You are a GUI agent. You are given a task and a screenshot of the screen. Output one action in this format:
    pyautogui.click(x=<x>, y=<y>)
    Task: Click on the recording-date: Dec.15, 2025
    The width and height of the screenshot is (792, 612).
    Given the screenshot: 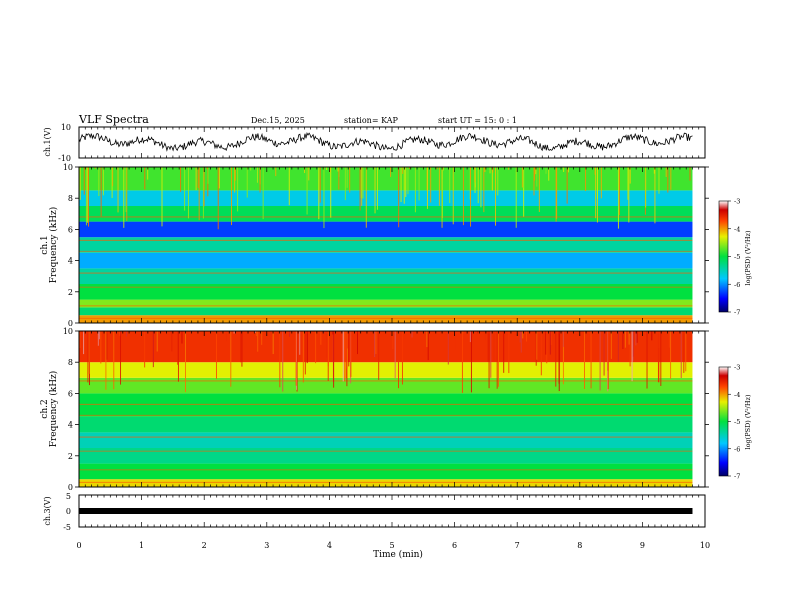 What is the action you would take?
    pyautogui.click(x=278, y=120)
    